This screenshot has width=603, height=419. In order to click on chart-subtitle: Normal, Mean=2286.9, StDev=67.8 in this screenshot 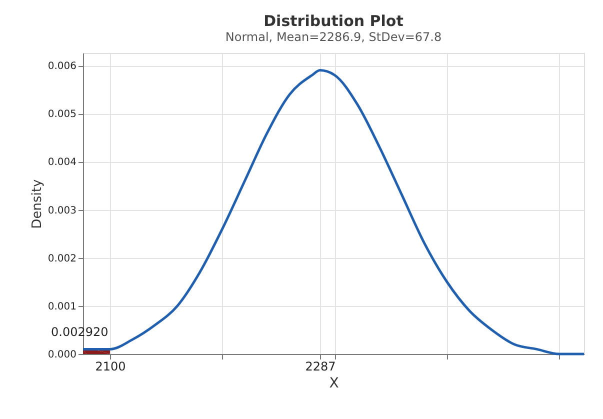, I will do `click(333, 37)`.